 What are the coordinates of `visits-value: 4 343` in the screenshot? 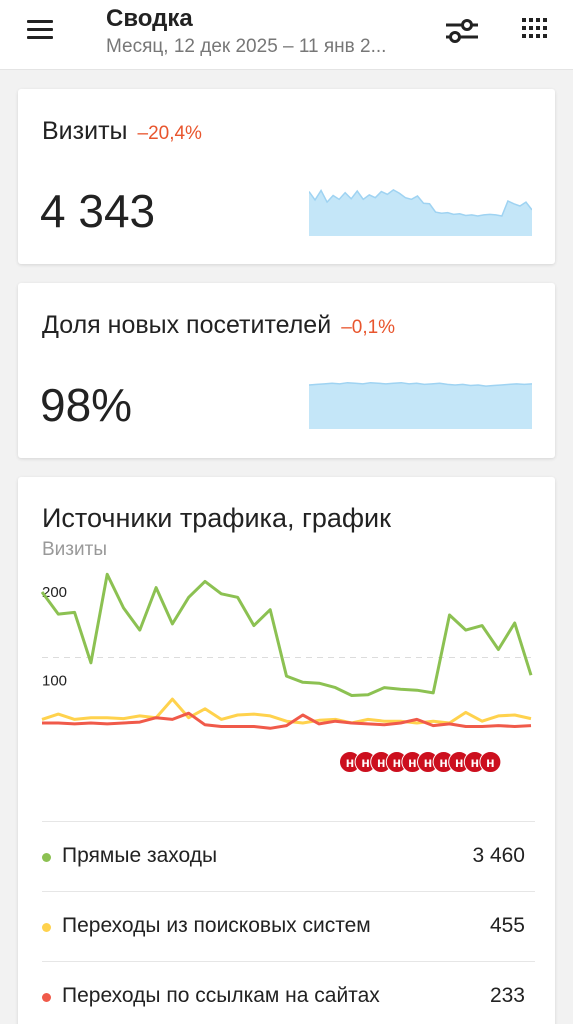 It's located at (98, 211).